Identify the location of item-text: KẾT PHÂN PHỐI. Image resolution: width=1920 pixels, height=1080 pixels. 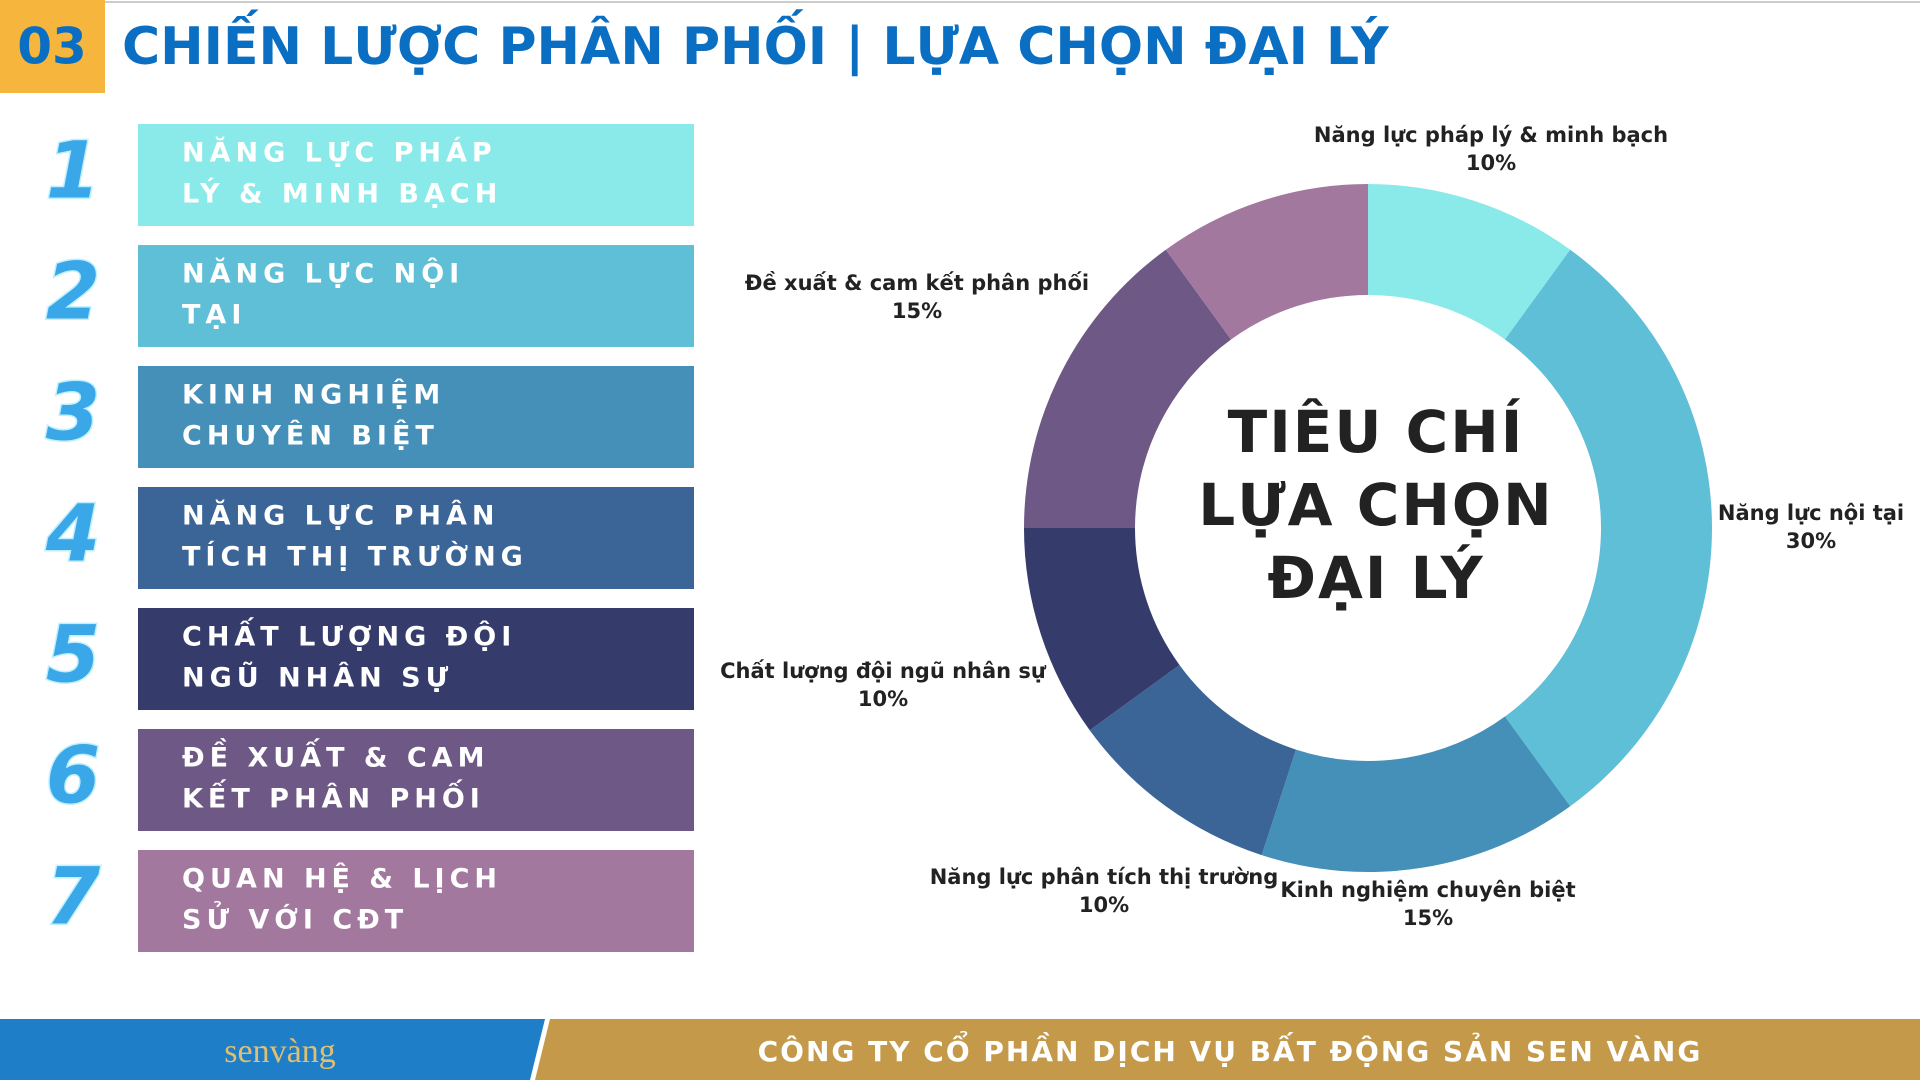
(333, 797).